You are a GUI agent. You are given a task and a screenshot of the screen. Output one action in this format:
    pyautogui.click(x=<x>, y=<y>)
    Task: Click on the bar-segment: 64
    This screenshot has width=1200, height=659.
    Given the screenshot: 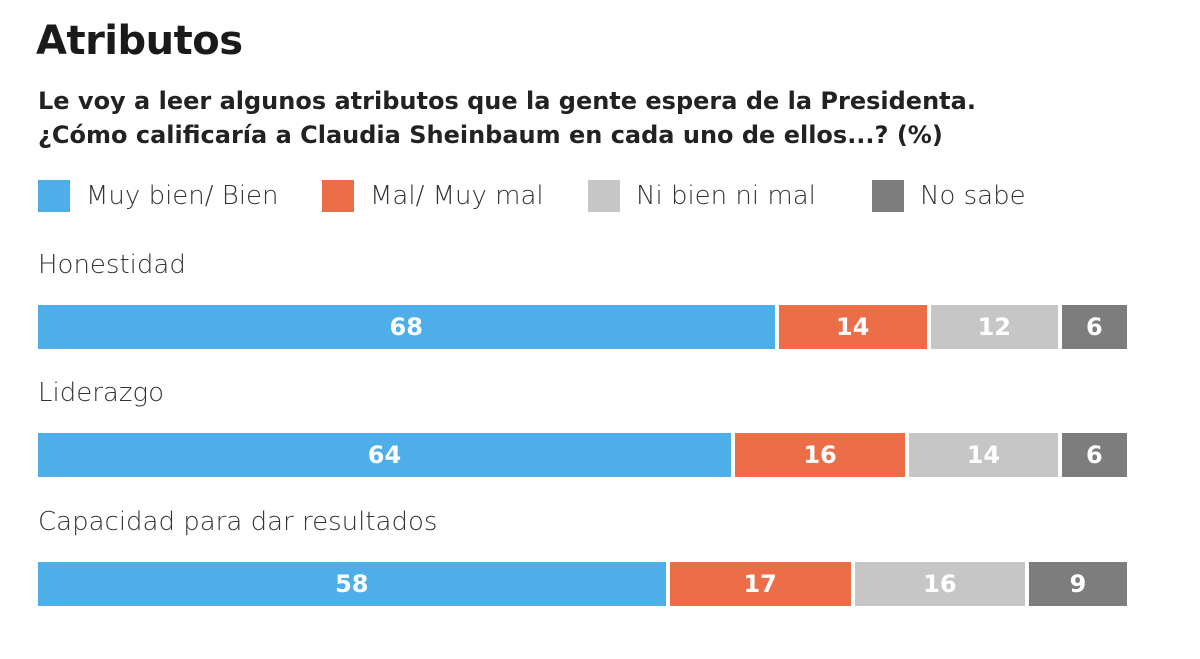 What is the action you would take?
    pyautogui.click(x=384, y=455)
    